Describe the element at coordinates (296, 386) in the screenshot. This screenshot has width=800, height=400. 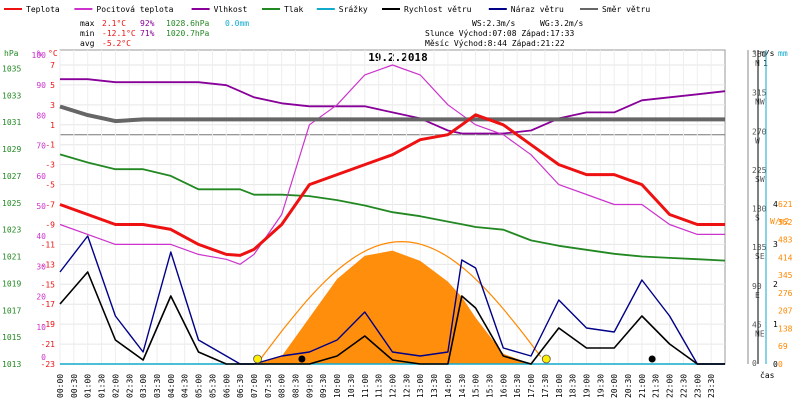
I see `time-tick-label: 08:30` at that location.